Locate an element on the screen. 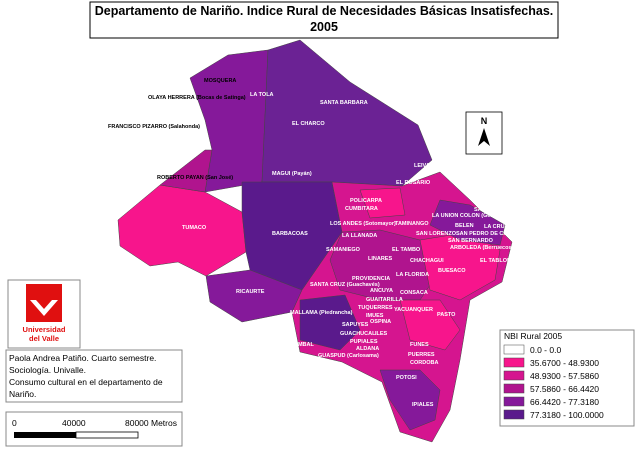 The width and height of the screenshot is (640, 453). author-line: Consumo cultural en el departamento de is located at coordinates (86, 382).